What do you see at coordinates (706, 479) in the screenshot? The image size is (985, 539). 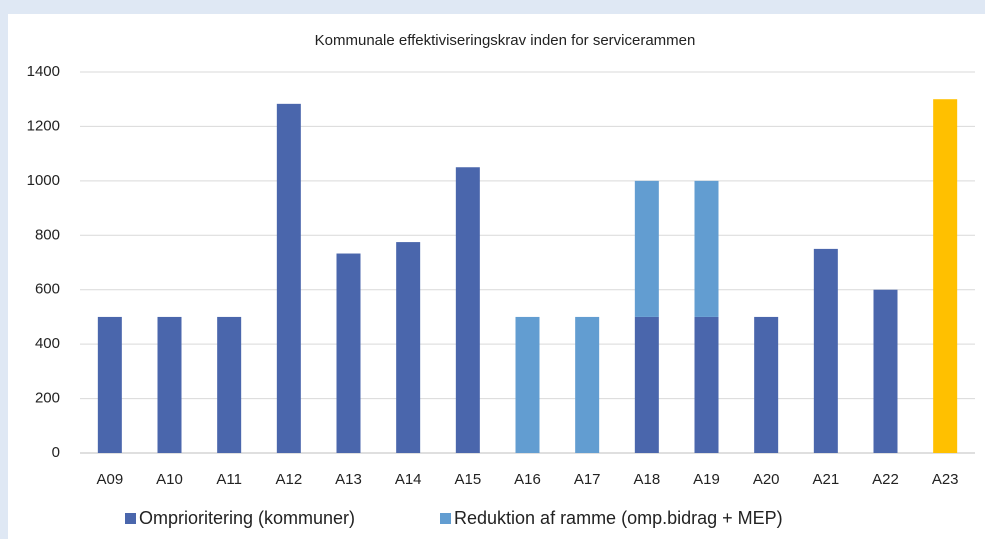 I see `x-tick-label: A19` at bounding box center [706, 479].